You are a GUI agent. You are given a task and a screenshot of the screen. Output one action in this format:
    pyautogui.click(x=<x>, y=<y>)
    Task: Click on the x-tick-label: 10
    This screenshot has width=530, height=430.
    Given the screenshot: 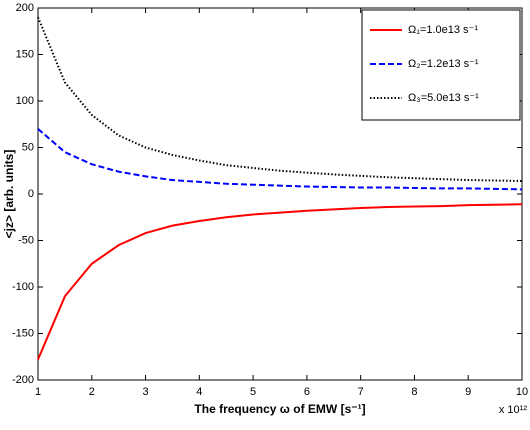 What is the action you would take?
    pyautogui.click(x=522, y=392)
    